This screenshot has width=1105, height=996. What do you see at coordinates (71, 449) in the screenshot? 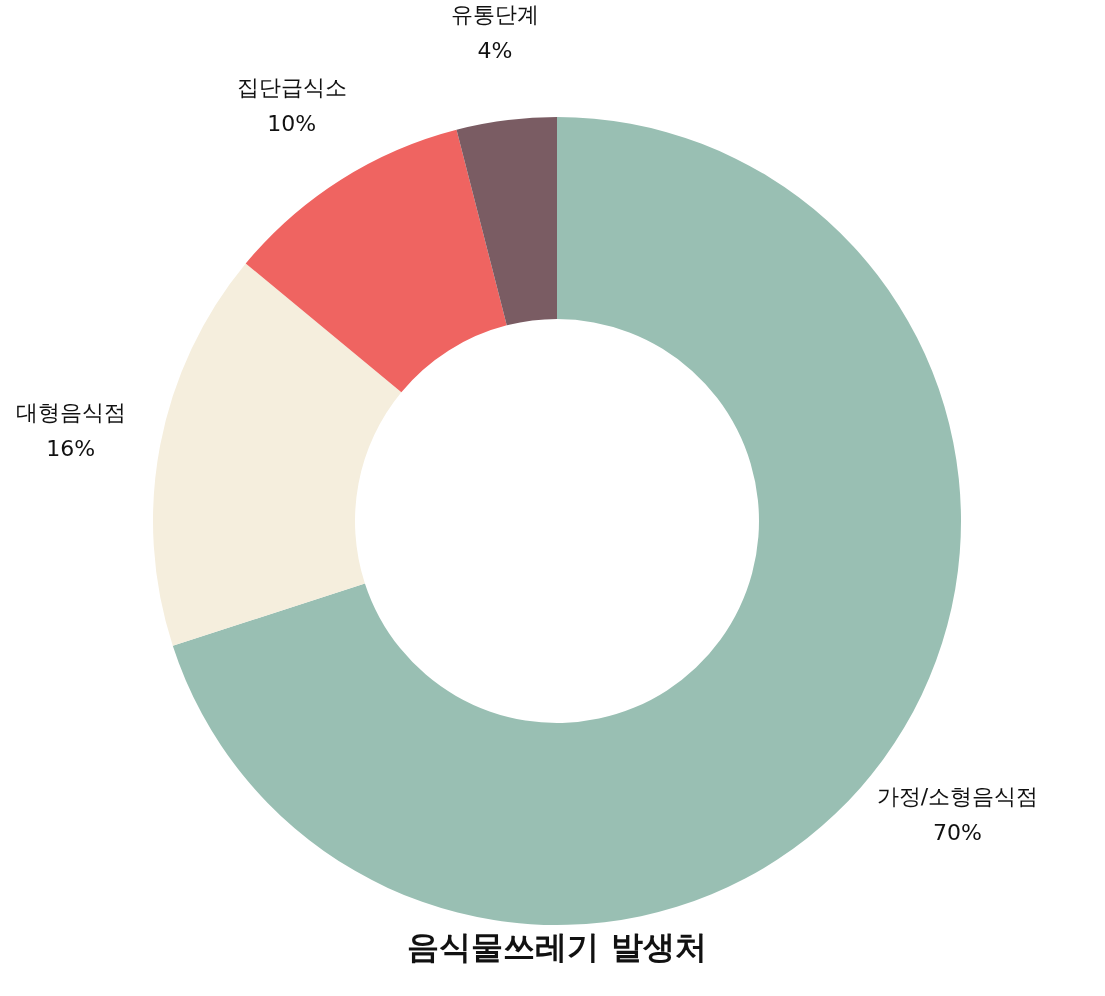
I see `data-label: 16%` at bounding box center [71, 449].